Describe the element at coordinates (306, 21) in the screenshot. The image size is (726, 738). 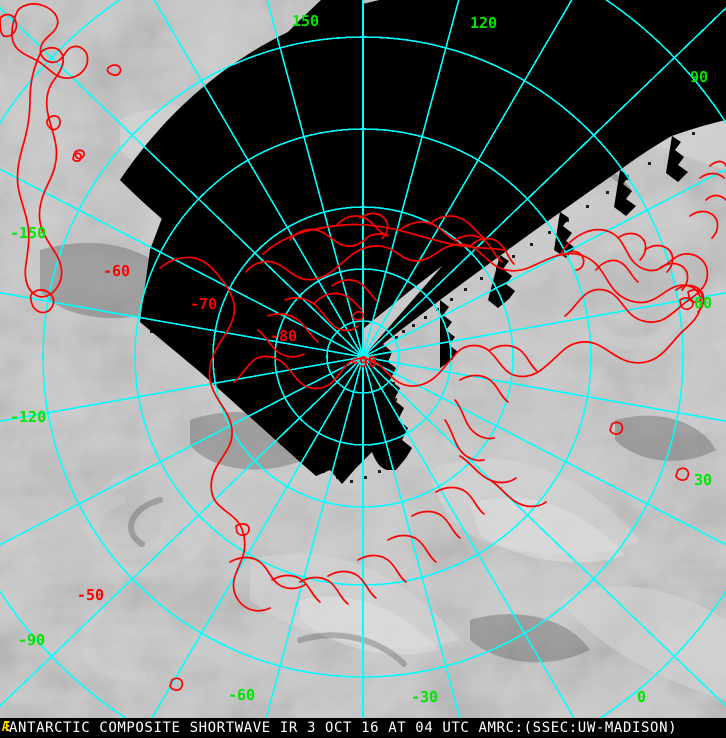
I see `lon-label-150: 150` at that location.